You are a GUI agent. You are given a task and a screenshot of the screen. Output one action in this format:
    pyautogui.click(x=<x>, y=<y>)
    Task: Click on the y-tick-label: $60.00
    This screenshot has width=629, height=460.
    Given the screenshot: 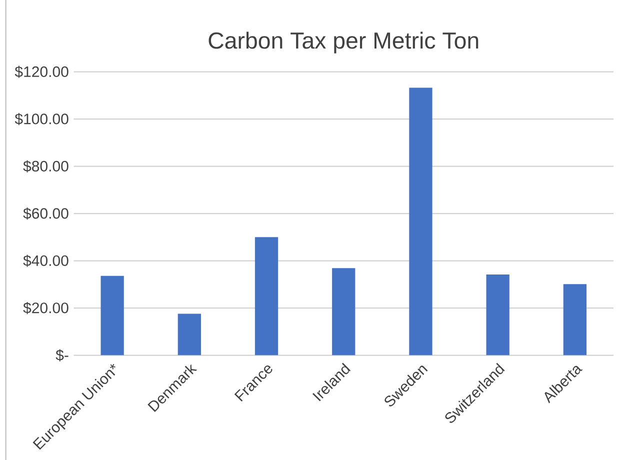 What is the action you would take?
    pyautogui.click(x=45, y=213)
    